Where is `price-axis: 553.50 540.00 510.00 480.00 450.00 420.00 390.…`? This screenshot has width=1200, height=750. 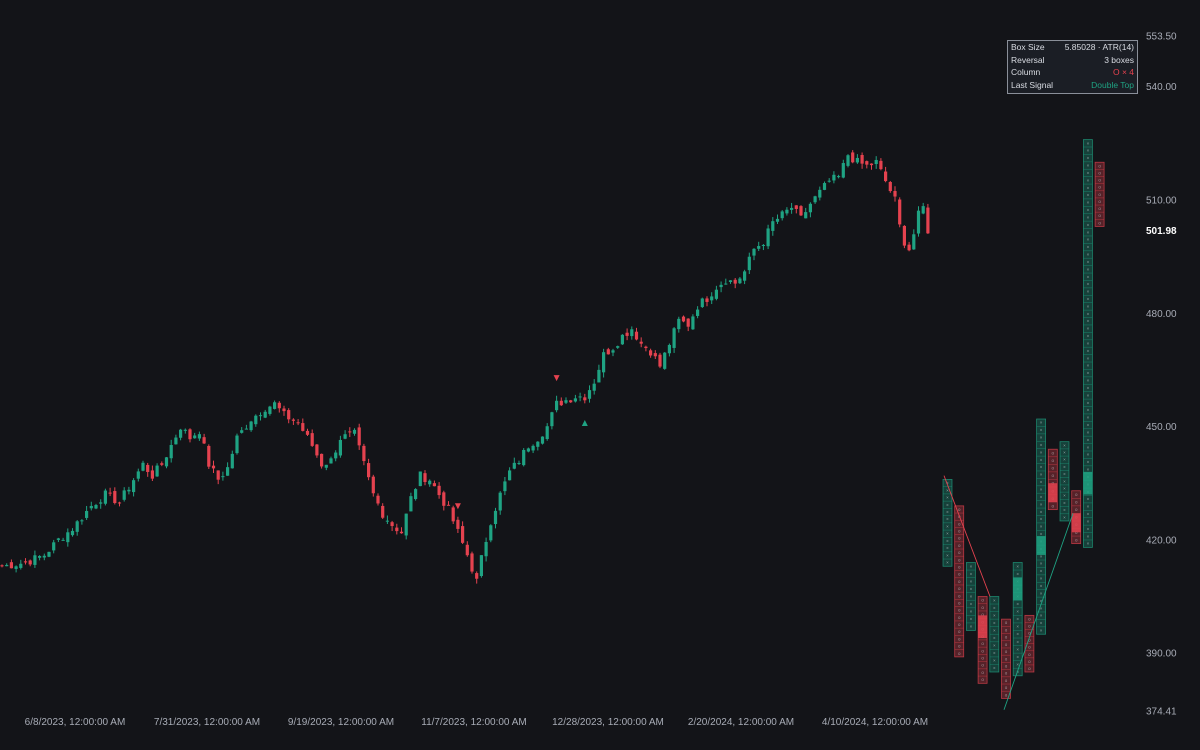
price-axis: 553.50 540.00 510.00 480.00 450.00 420.00 390.… is located at coordinates (1161, 375).